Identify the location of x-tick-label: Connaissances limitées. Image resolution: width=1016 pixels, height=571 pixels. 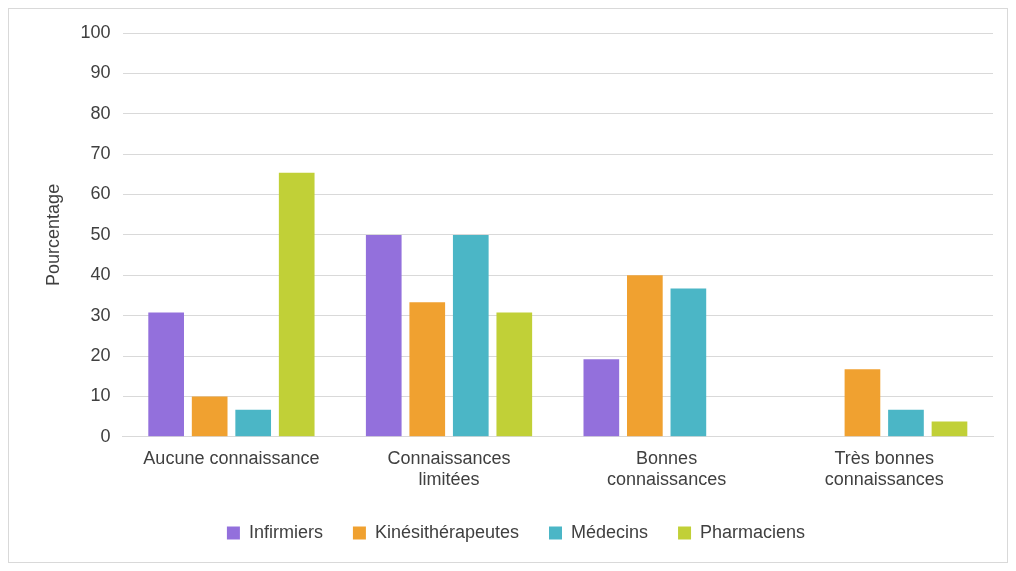
(449, 468).